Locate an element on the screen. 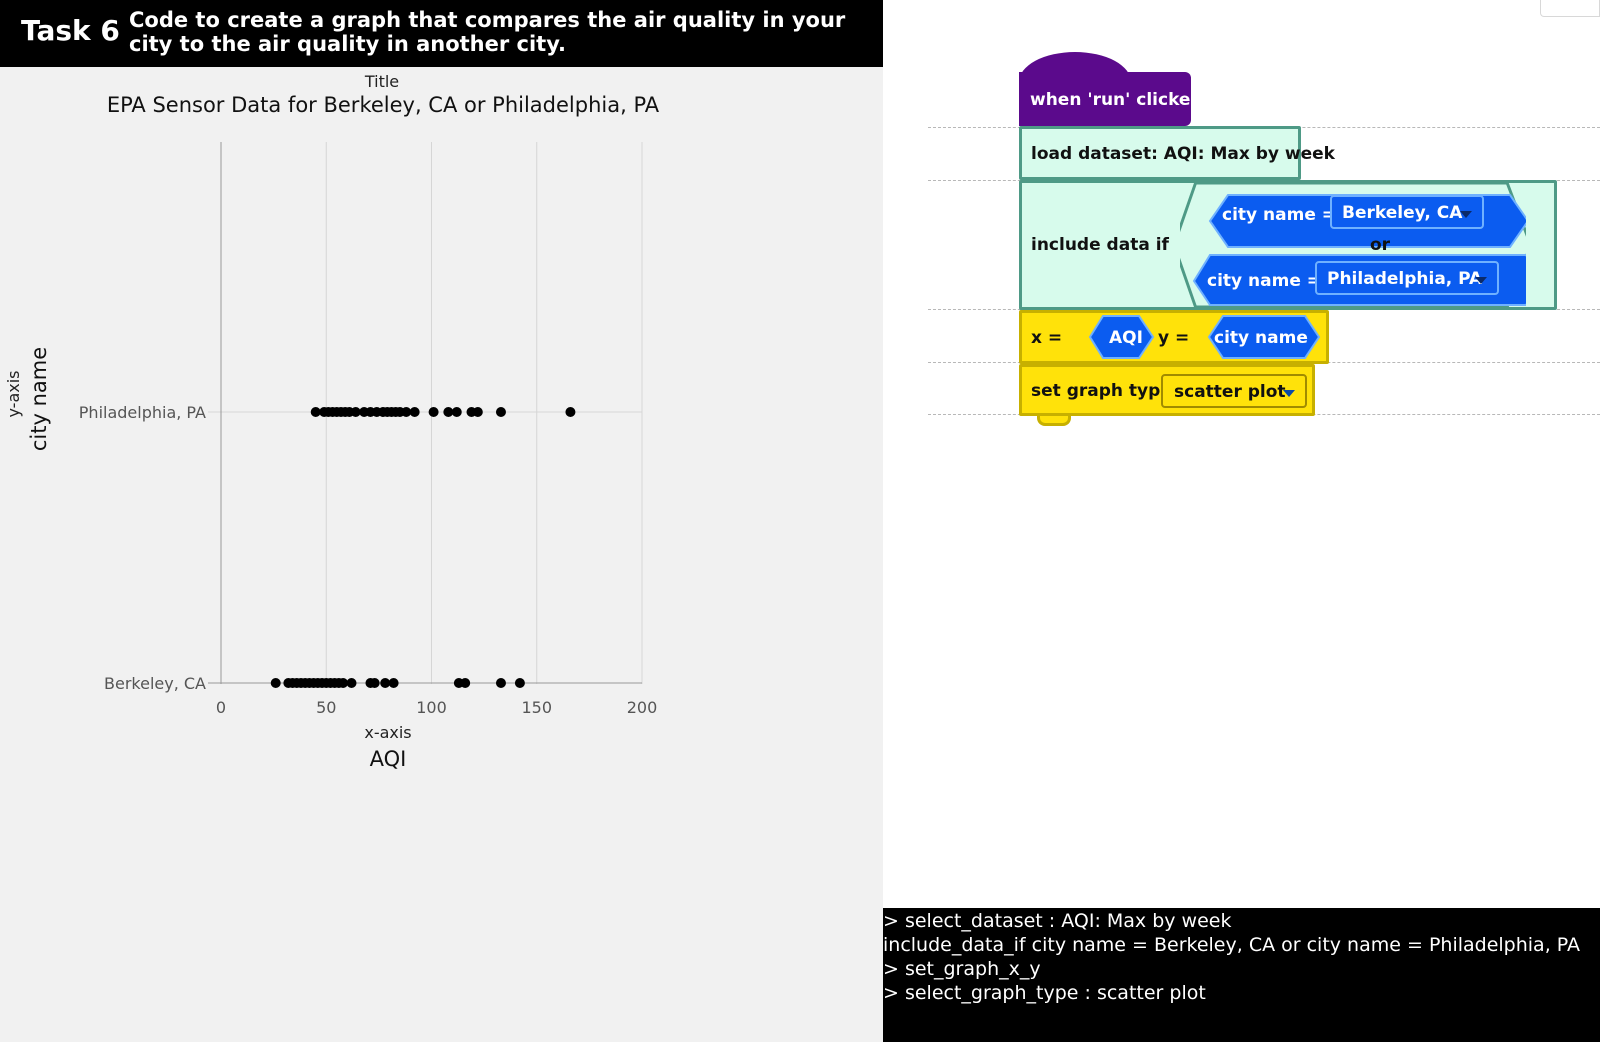  condition-2-value-dropdown: Philadelphia, PA is located at coordinates (1407, 278).